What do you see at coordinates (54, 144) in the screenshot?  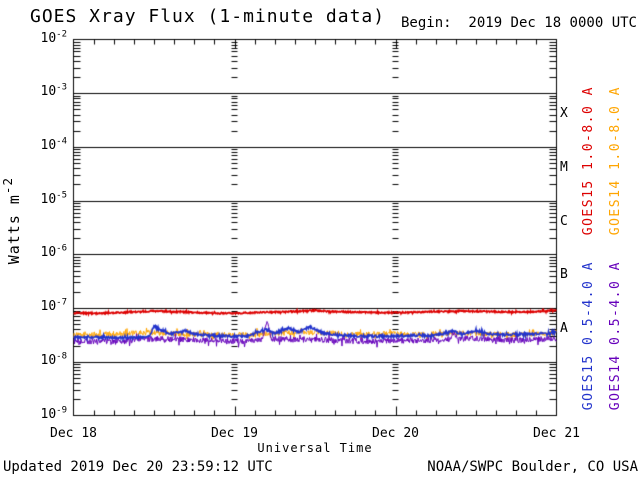 I see `y-tick-label-10e-4: 10⁻⁴` at bounding box center [54, 144].